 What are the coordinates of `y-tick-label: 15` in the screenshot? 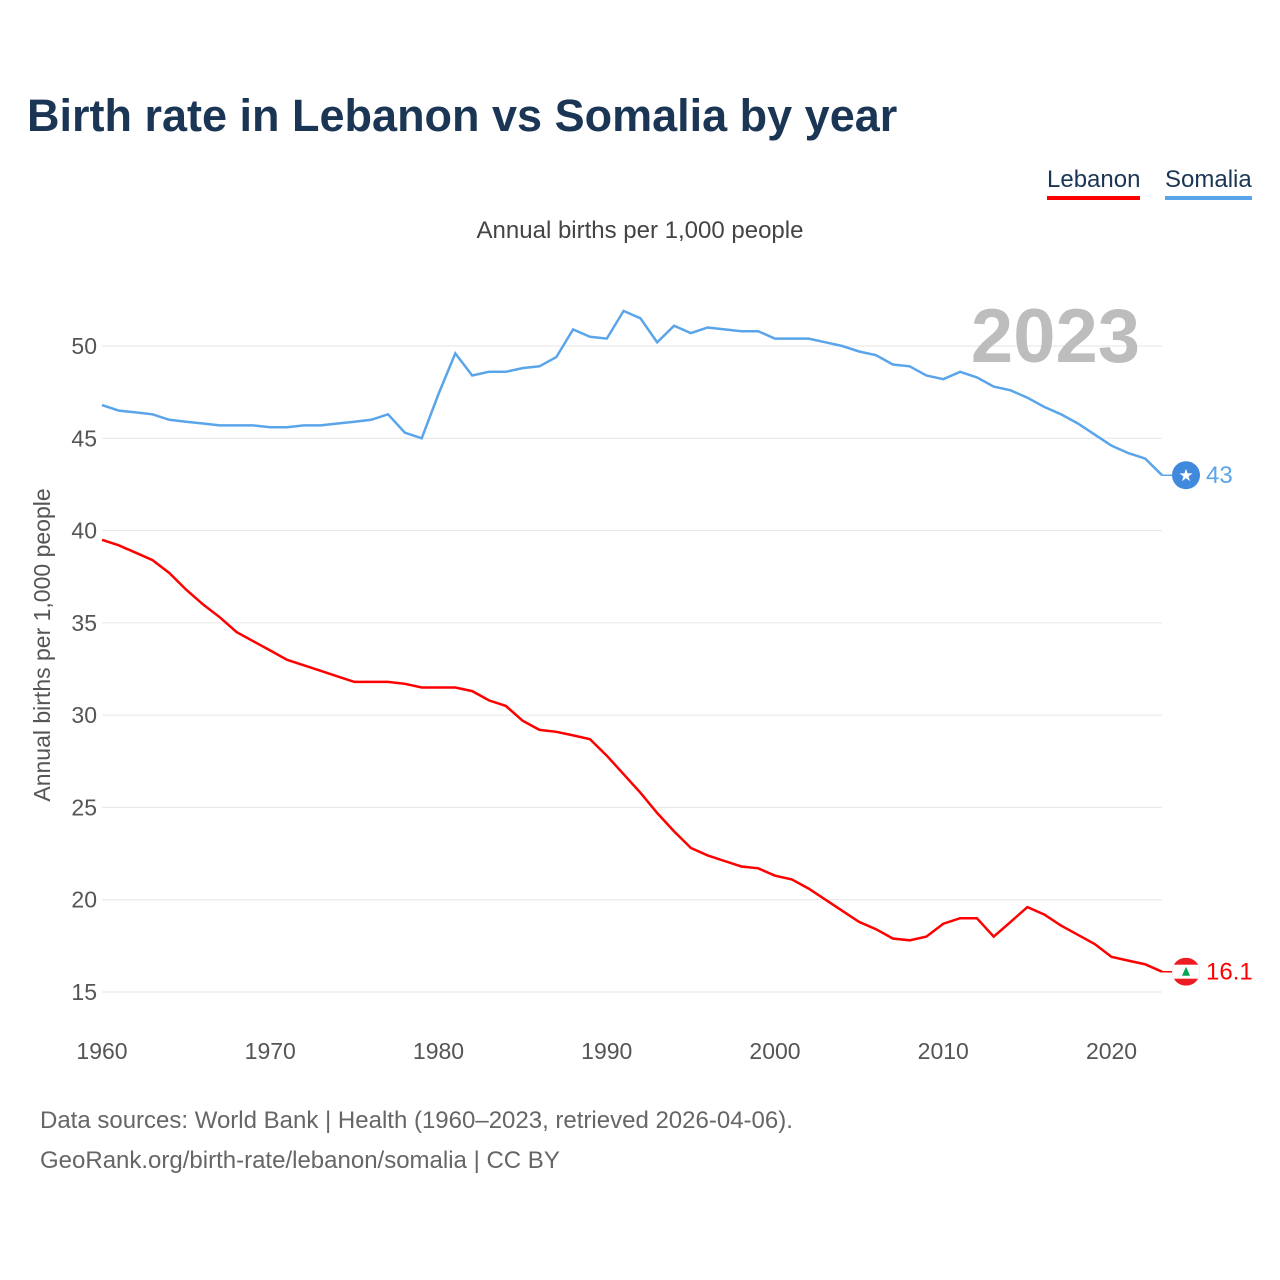 It's located at (84, 992).